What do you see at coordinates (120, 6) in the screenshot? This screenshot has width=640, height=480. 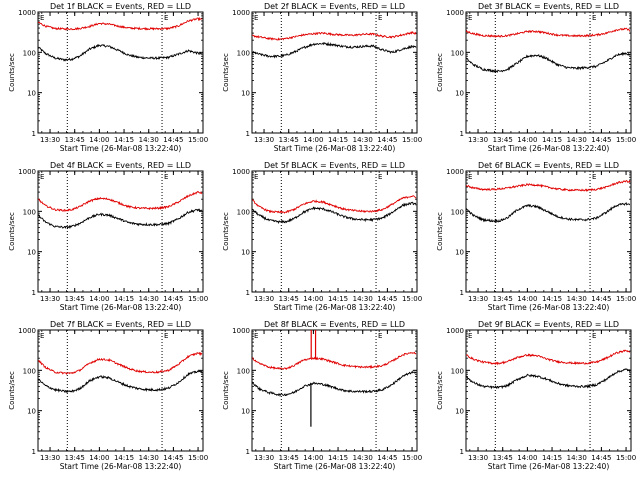 I see `chart-title: Det 1f BLACK = Events, RED = LLD` at bounding box center [120, 6].